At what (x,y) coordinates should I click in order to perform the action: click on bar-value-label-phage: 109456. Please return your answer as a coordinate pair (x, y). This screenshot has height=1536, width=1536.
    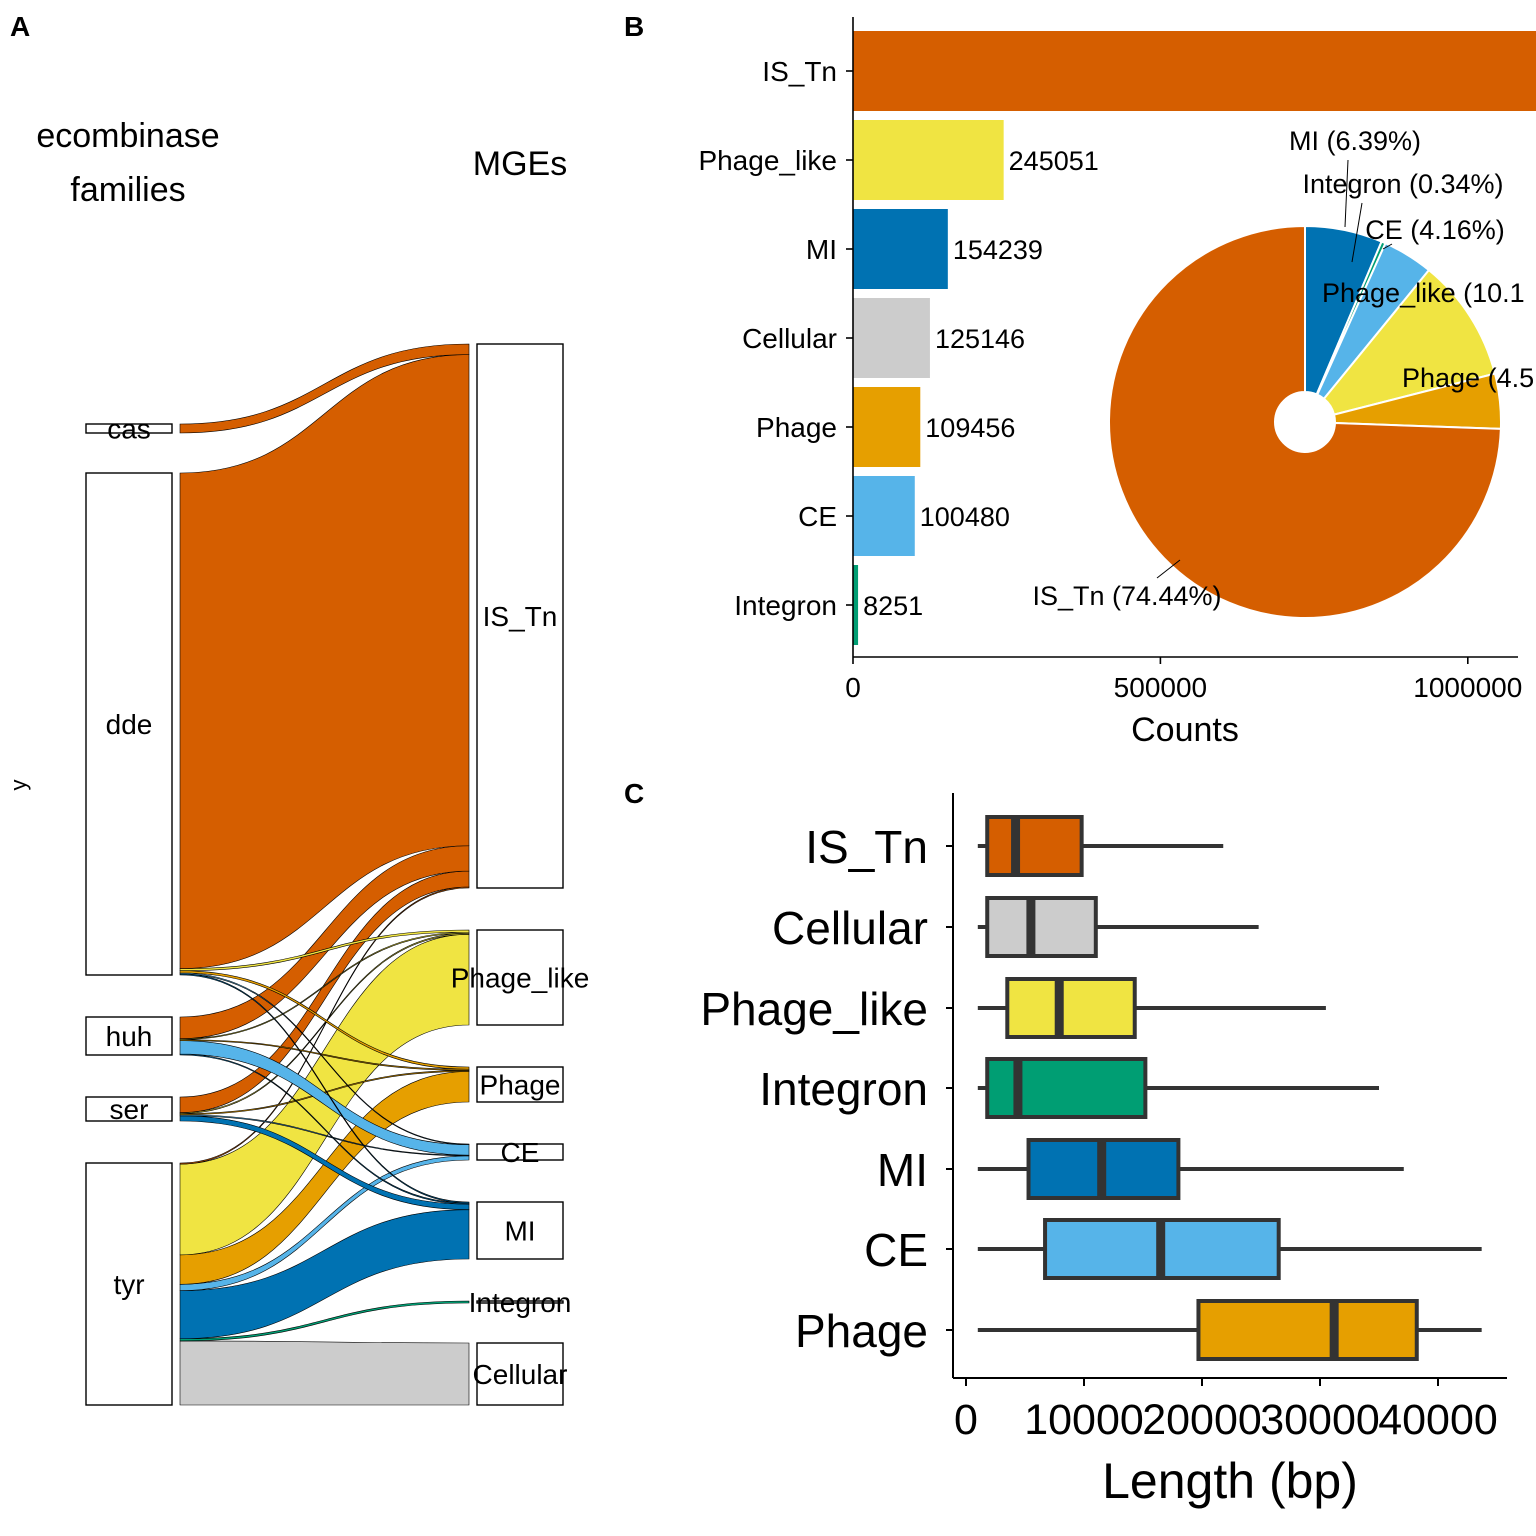
    Looking at the image, I should click on (970, 428).